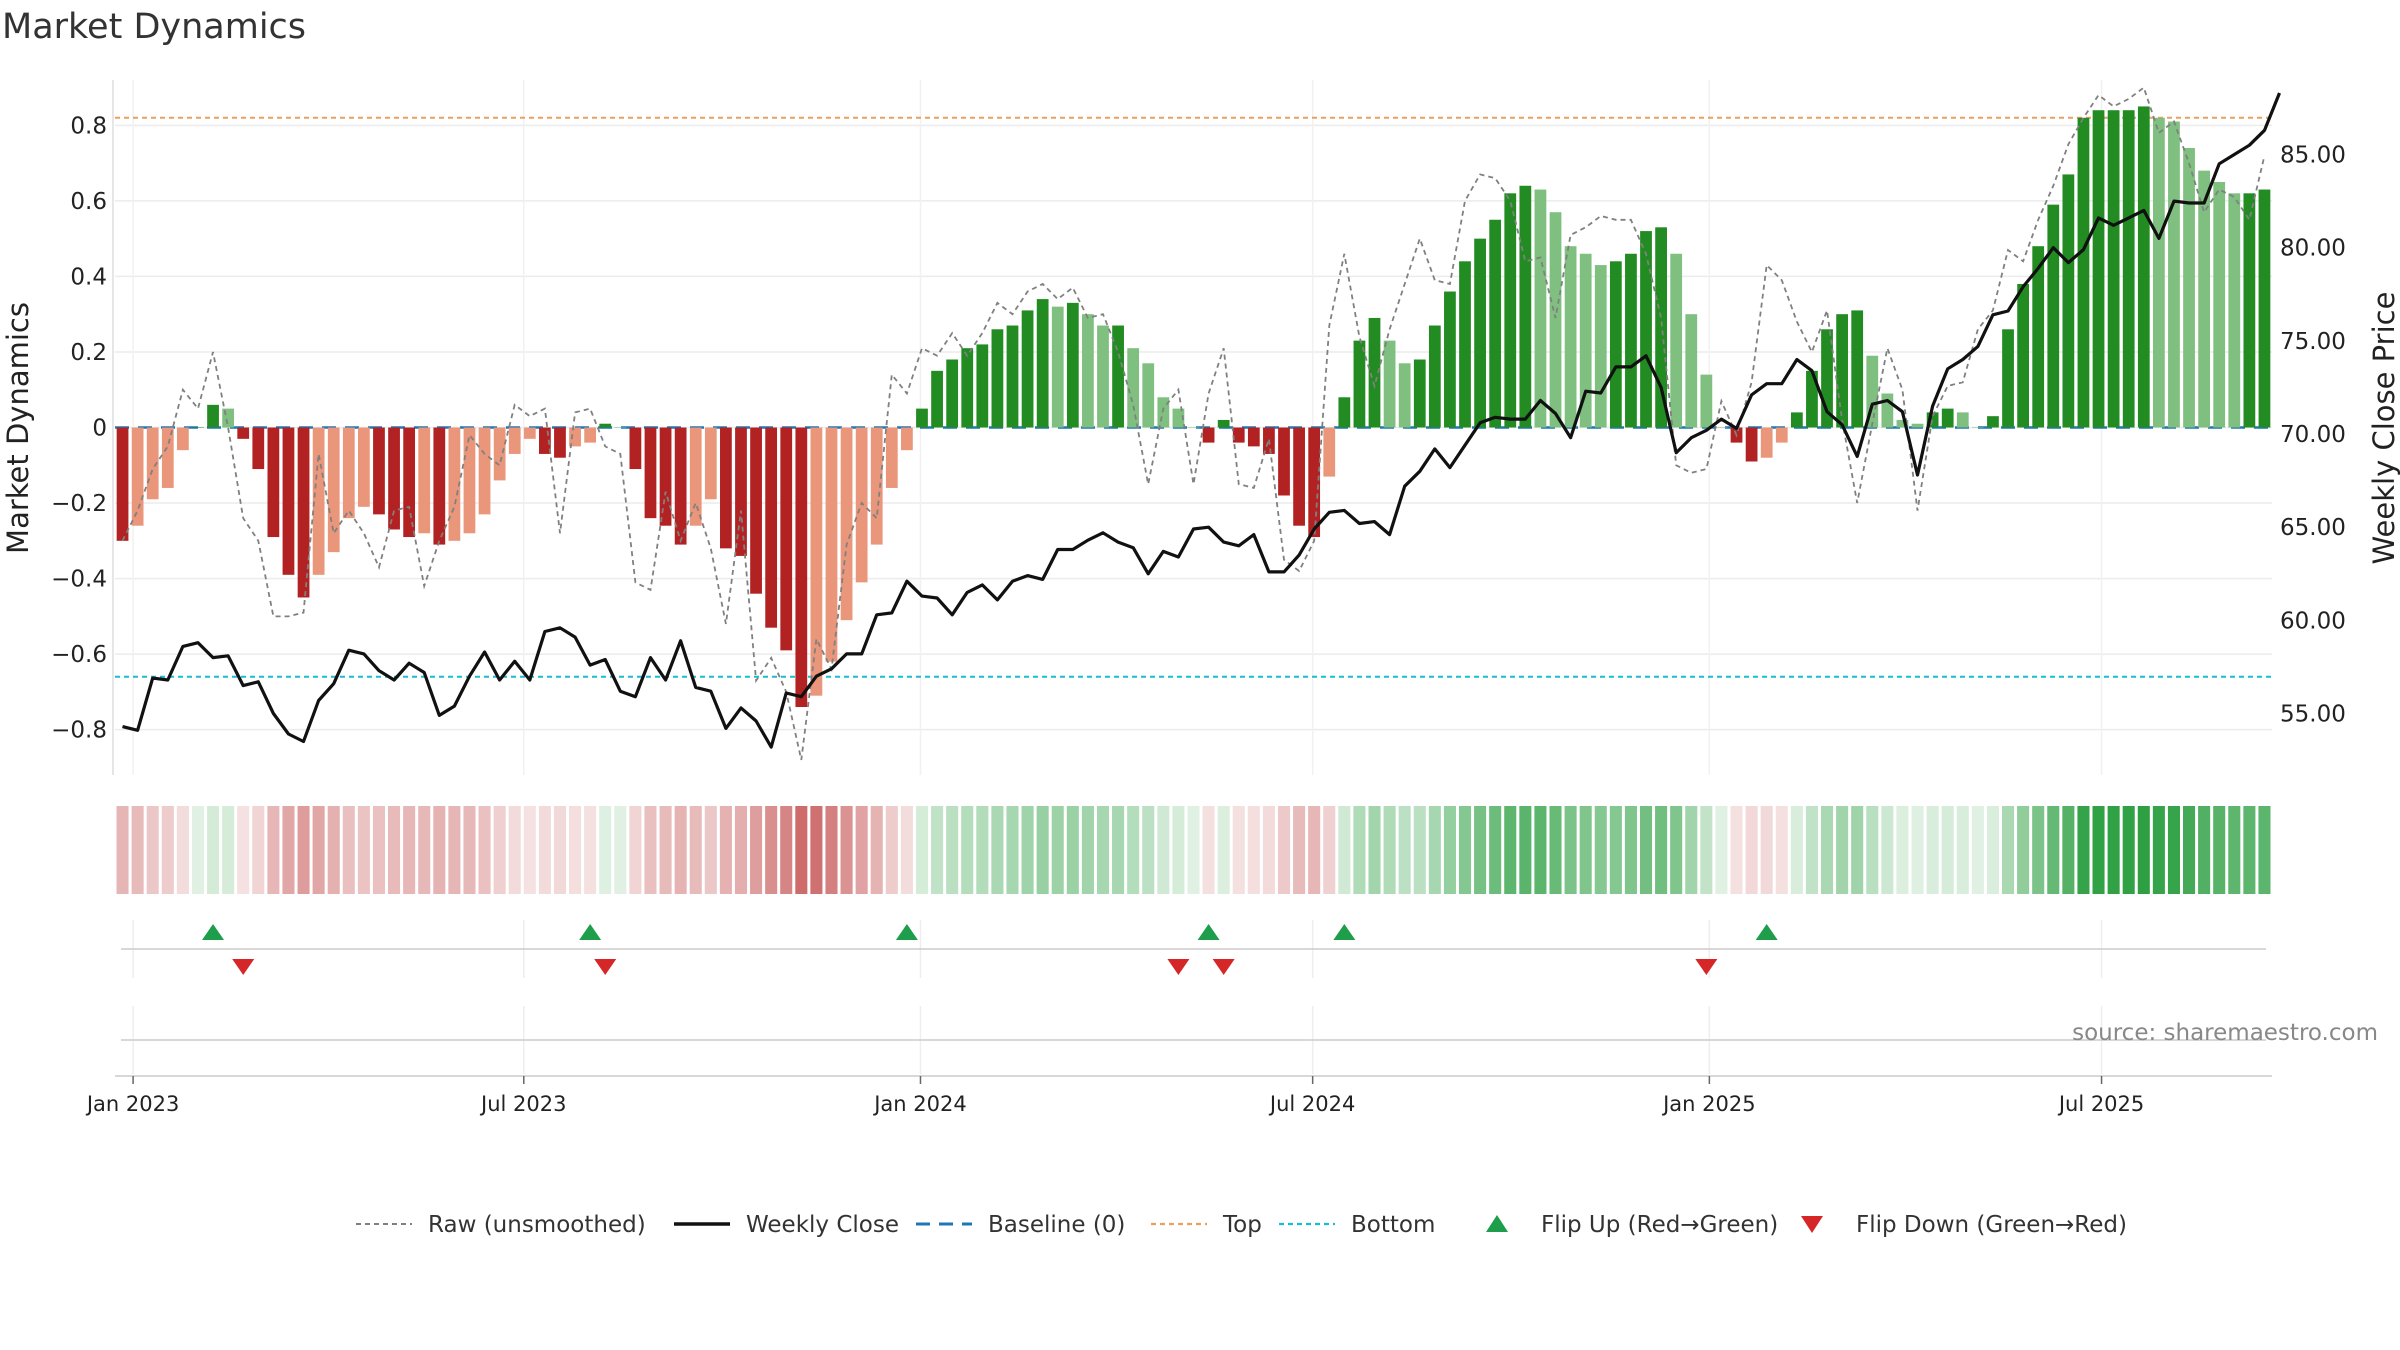 This screenshot has width=2400, height=1350. Describe the element at coordinates (2100, 1104) in the screenshot. I see `x-tick-label-5: Jul 2025` at that location.